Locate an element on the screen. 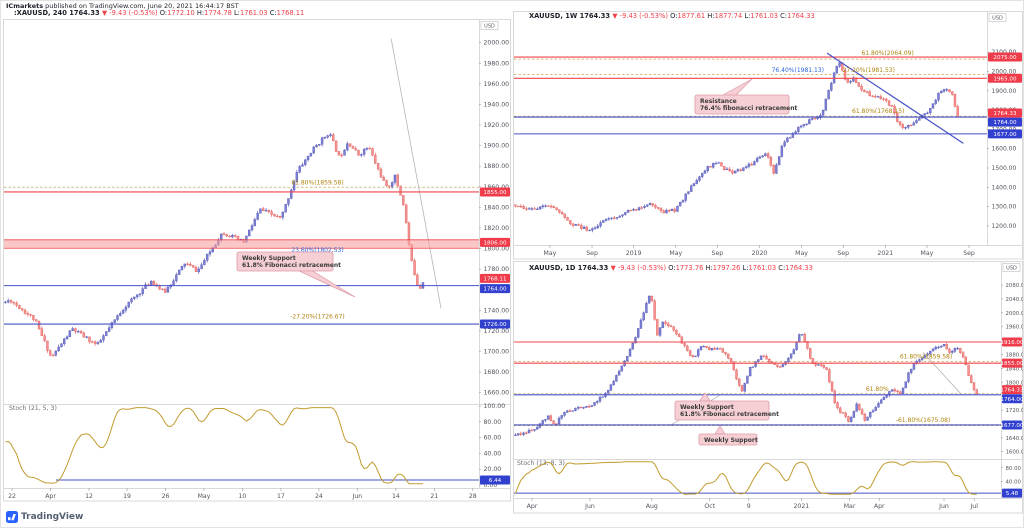 This screenshot has height=528, width=1024. price-badge-label: 5.48 is located at coordinates (1012, 494).